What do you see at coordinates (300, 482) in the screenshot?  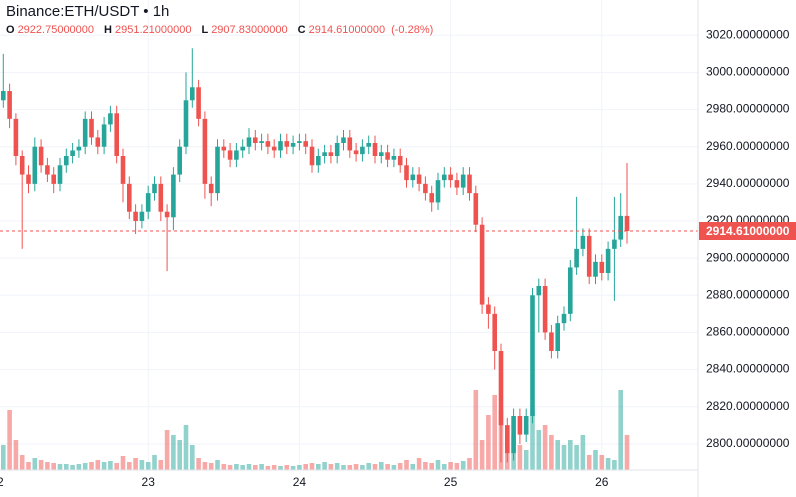 I see `x-tick-label: 24` at bounding box center [300, 482].